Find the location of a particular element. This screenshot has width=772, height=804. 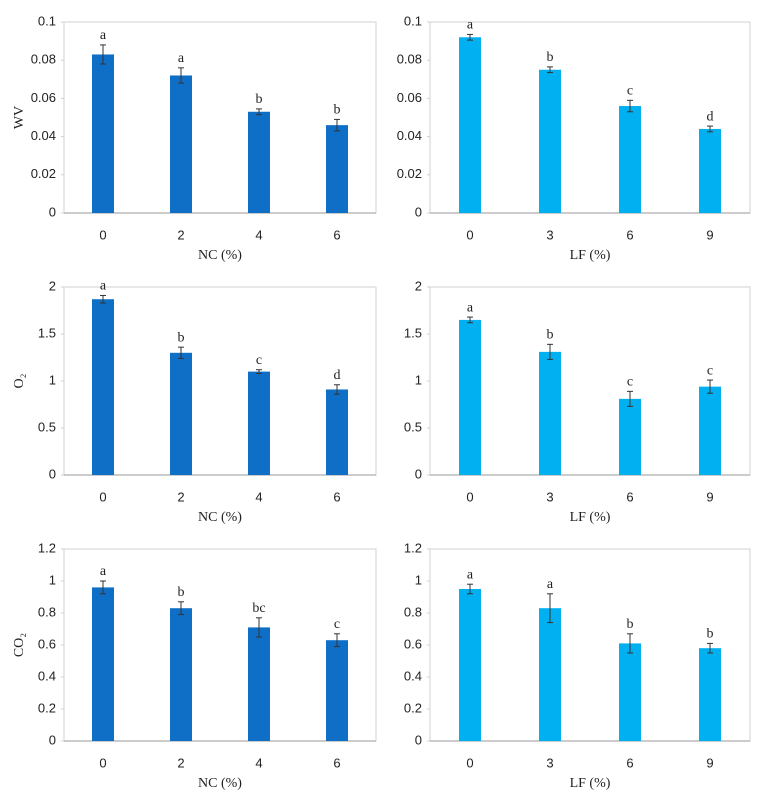

y-tick-label: 1.5 is located at coordinates (413, 332).